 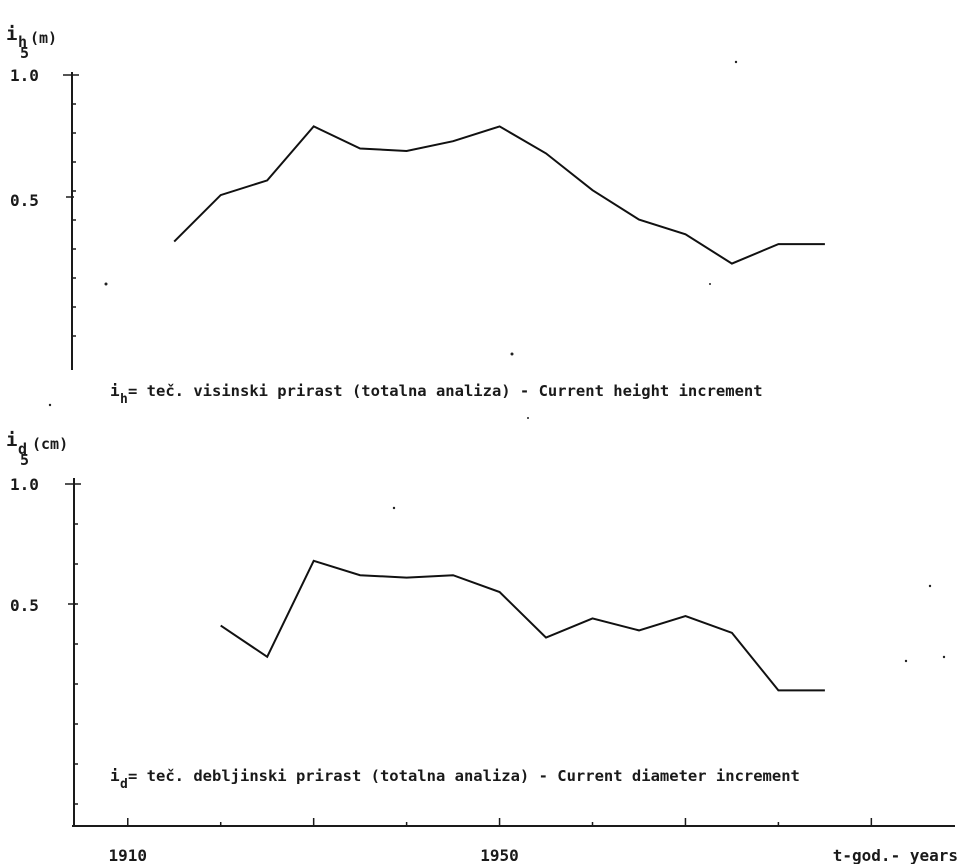 I want to click on ytick-label-top-2: 0.5, so click(x=24, y=200).